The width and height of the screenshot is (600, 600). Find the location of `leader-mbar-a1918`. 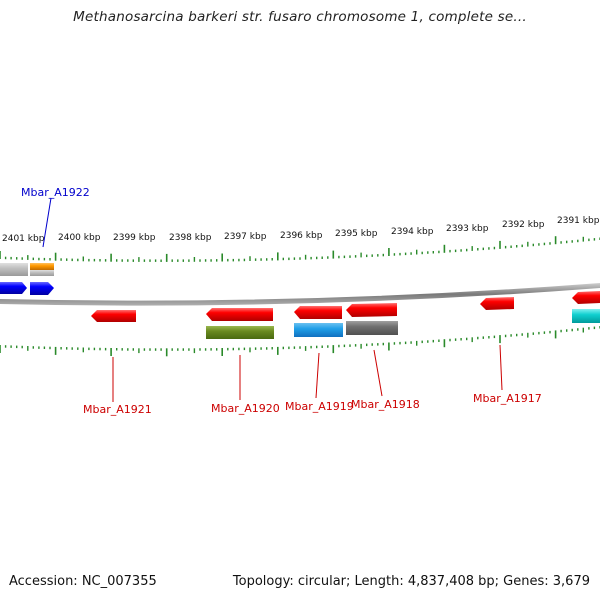

leader-mbar-a1918 is located at coordinates (378, 373).